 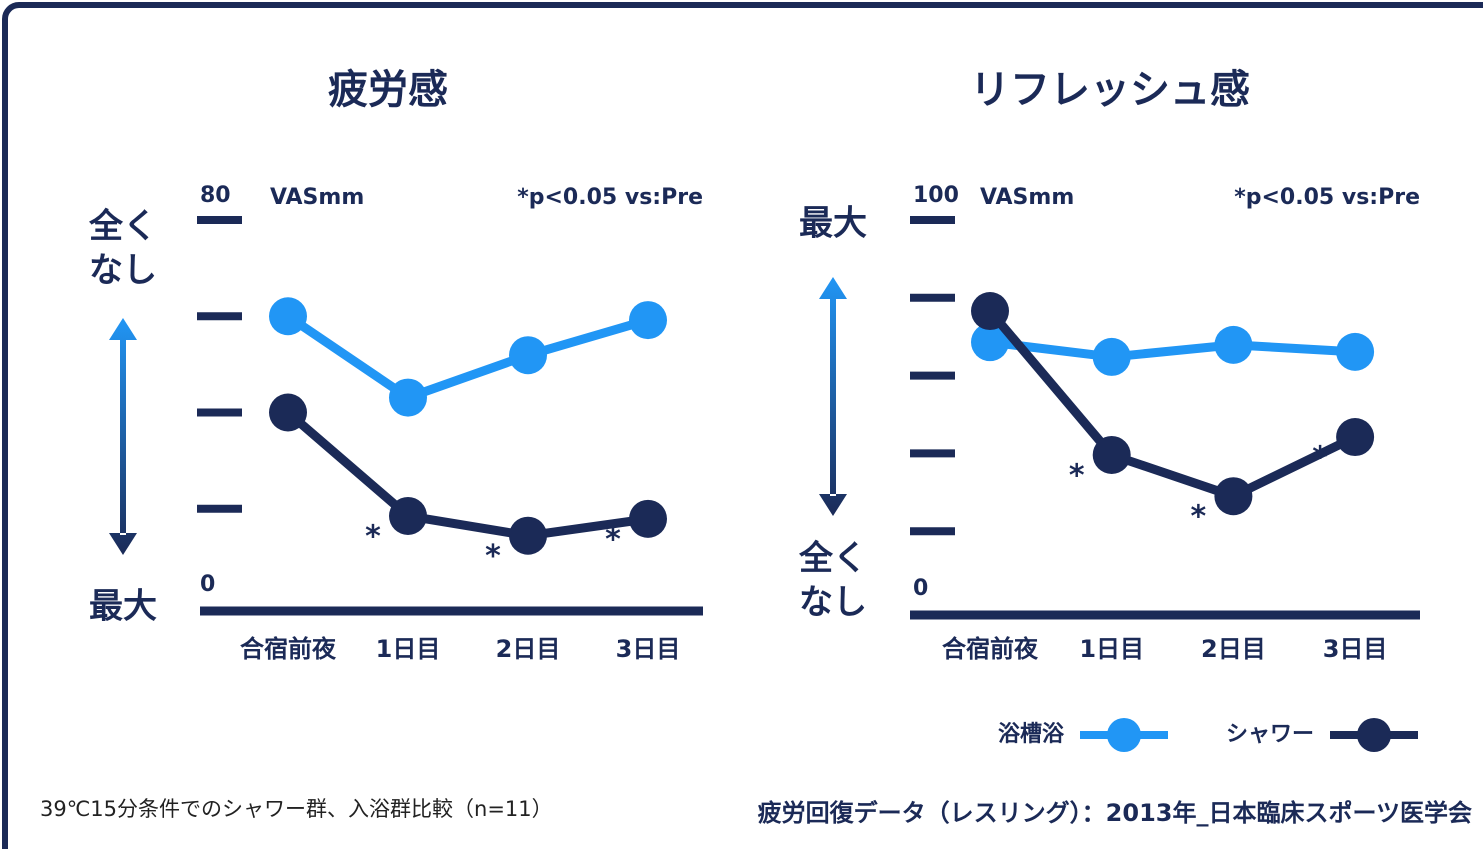 What do you see at coordinates (936, 195) in the screenshot?
I see `y-tick-label: 100` at bounding box center [936, 195].